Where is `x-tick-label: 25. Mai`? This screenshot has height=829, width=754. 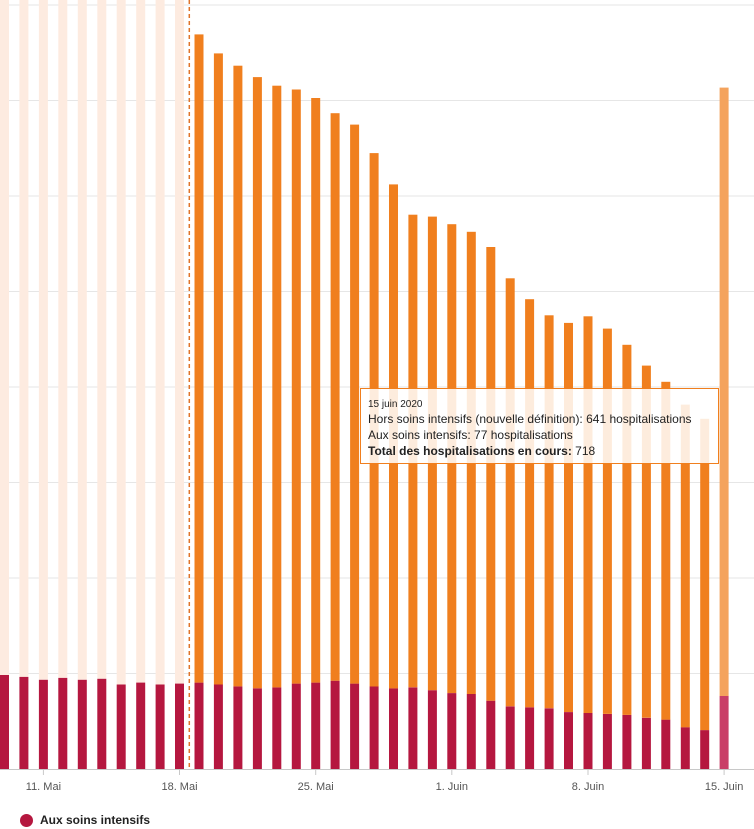
x-tick-label: 25. Mai is located at coordinates (316, 787).